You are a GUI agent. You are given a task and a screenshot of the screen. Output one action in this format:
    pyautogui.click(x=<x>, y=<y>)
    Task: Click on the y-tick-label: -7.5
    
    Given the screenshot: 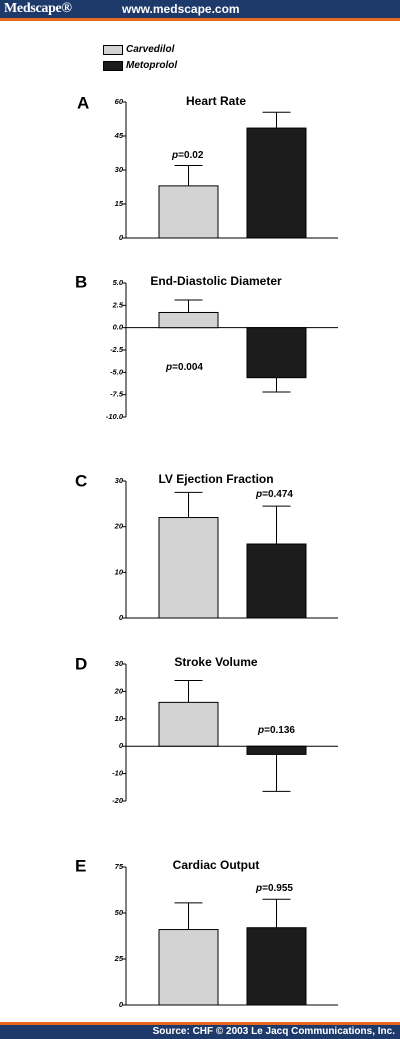 What is the action you would take?
    pyautogui.click(x=117, y=394)
    